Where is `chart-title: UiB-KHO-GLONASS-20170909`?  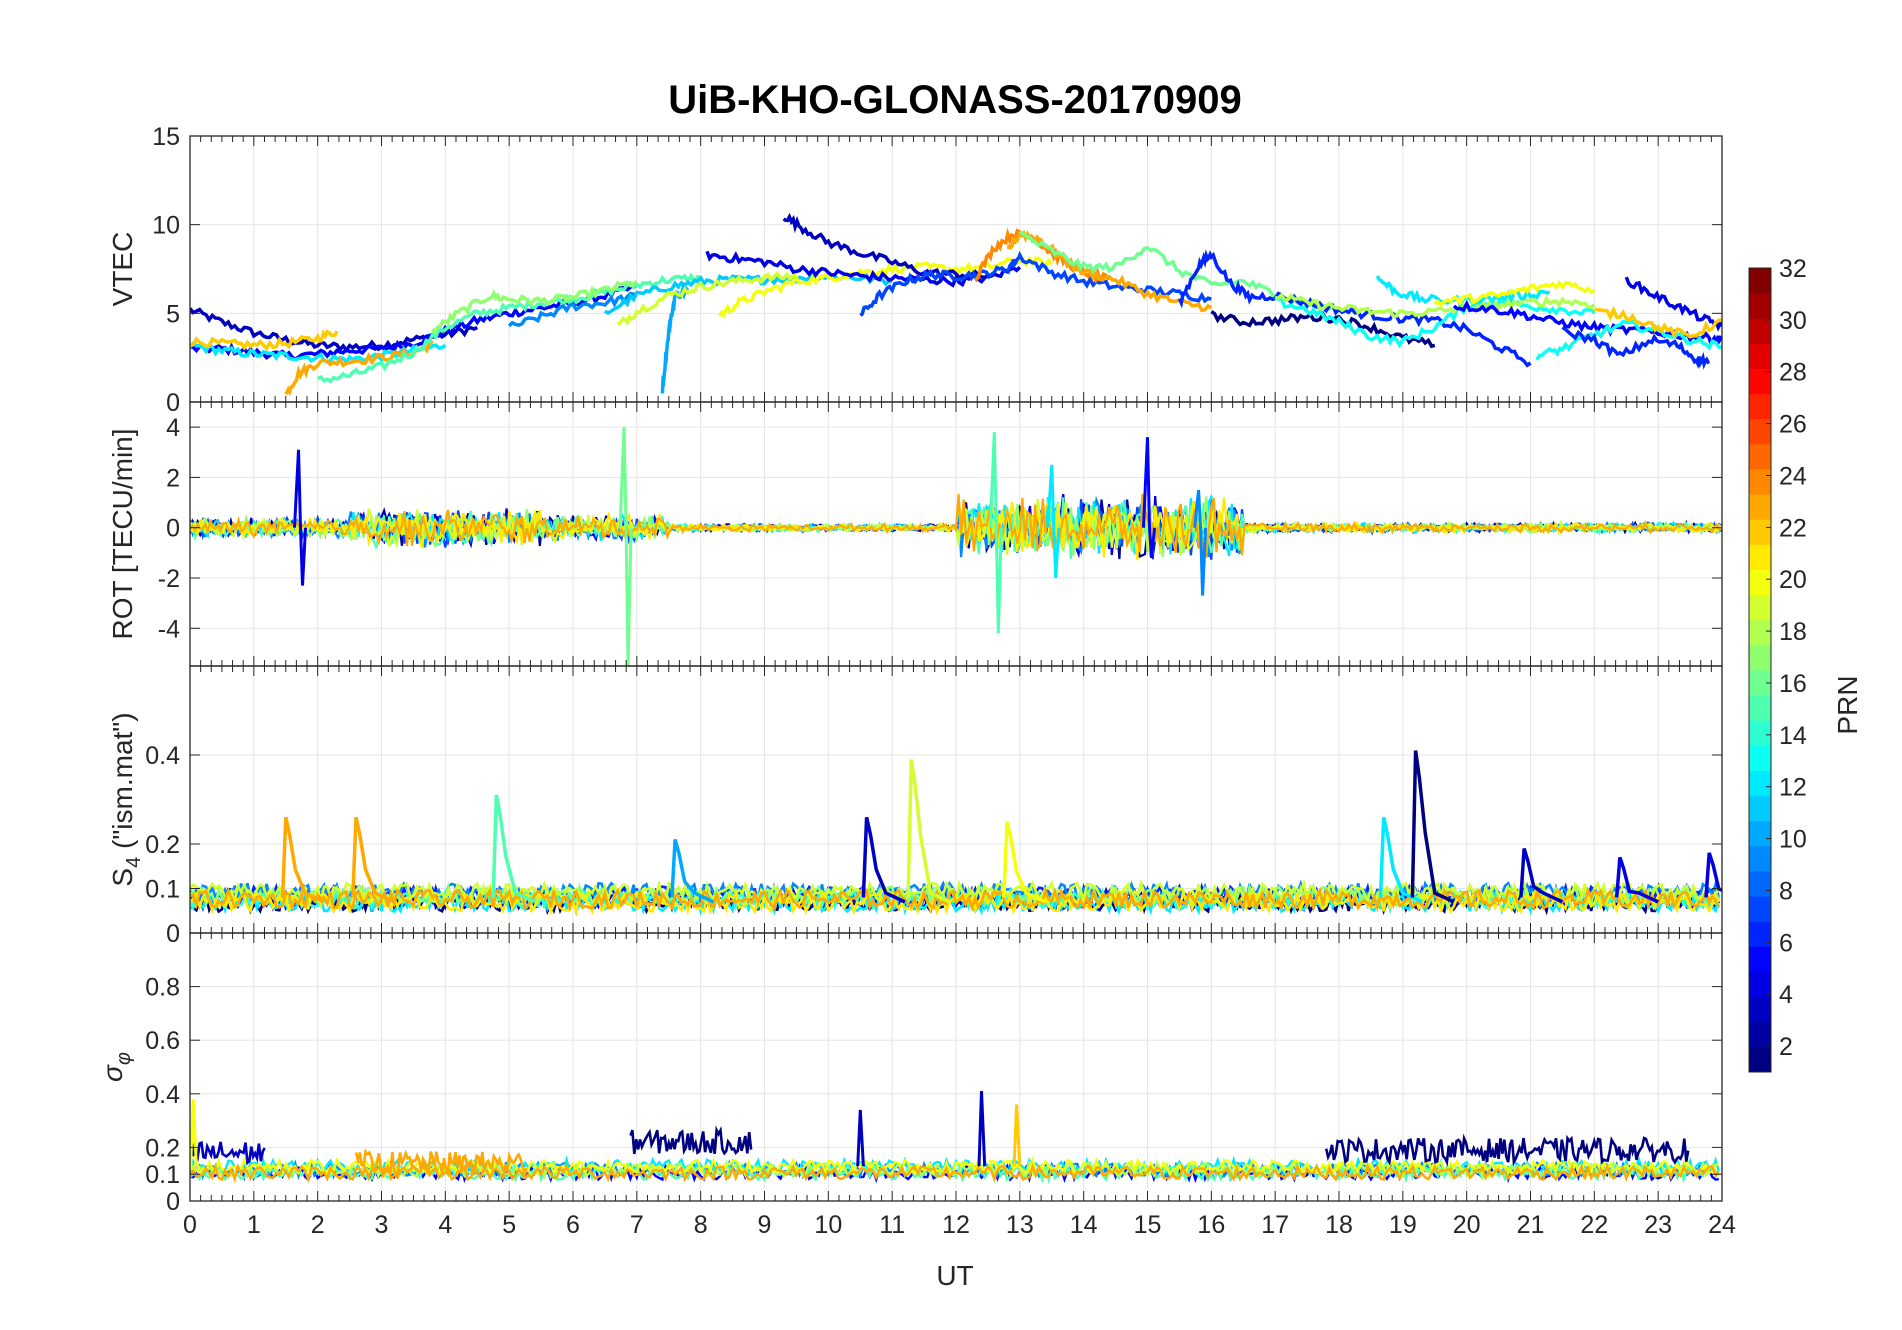 chart-title: UiB-KHO-GLONASS-20170909 is located at coordinates (955, 100).